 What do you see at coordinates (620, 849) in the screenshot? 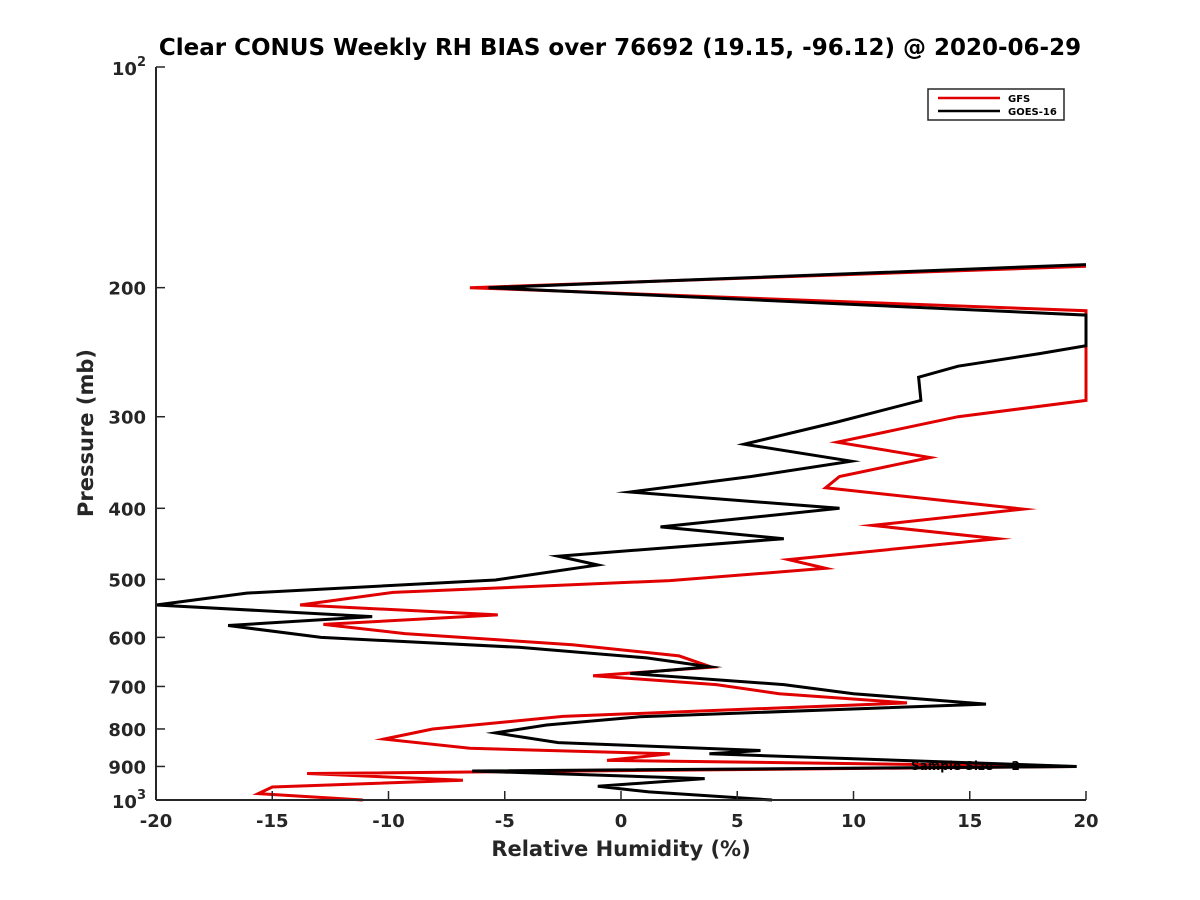
I see `x-axis-label: Relative Humidity (%)` at bounding box center [620, 849].